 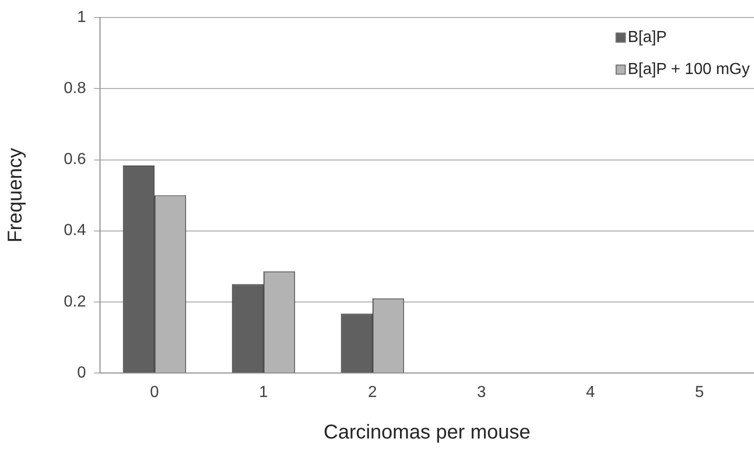 What do you see at coordinates (591, 393) in the screenshot?
I see `x-tick-label: 4` at bounding box center [591, 393].